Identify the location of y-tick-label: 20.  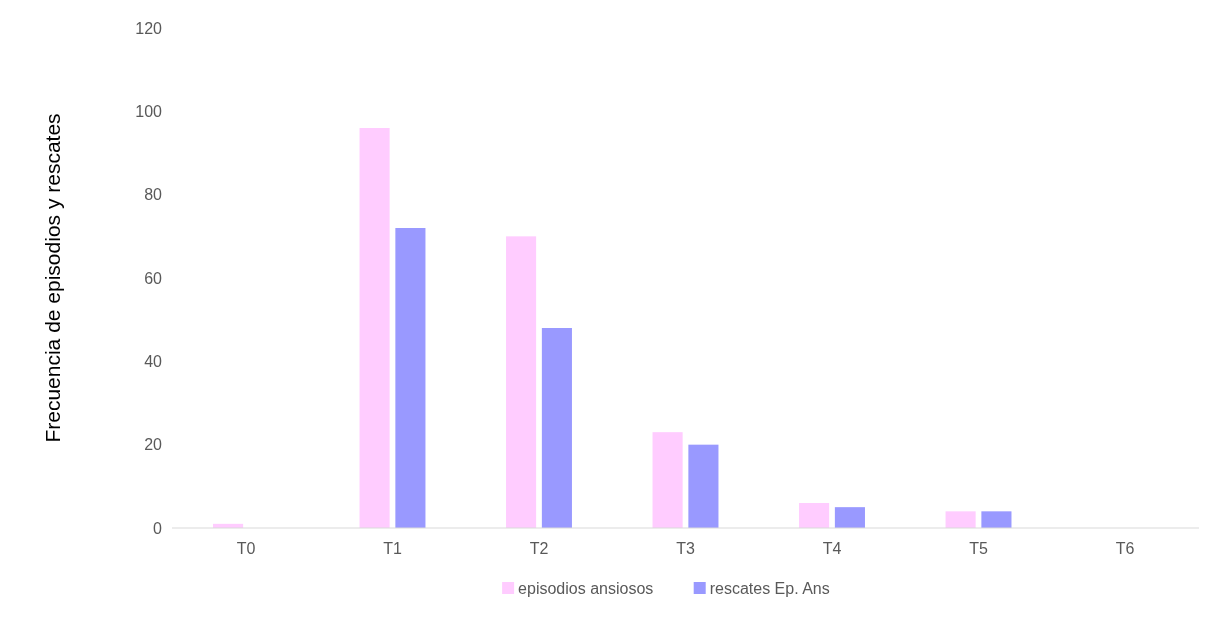
(153, 445).